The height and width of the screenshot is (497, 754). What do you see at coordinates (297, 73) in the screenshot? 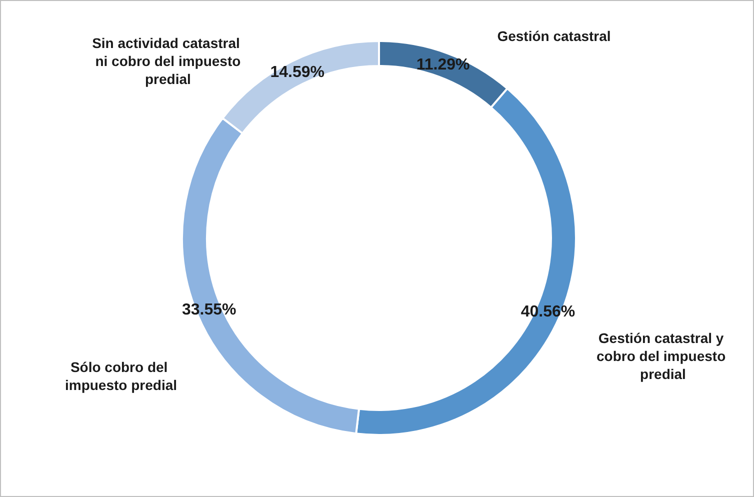
I see `data-label: 14.59%` at bounding box center [297, 73].